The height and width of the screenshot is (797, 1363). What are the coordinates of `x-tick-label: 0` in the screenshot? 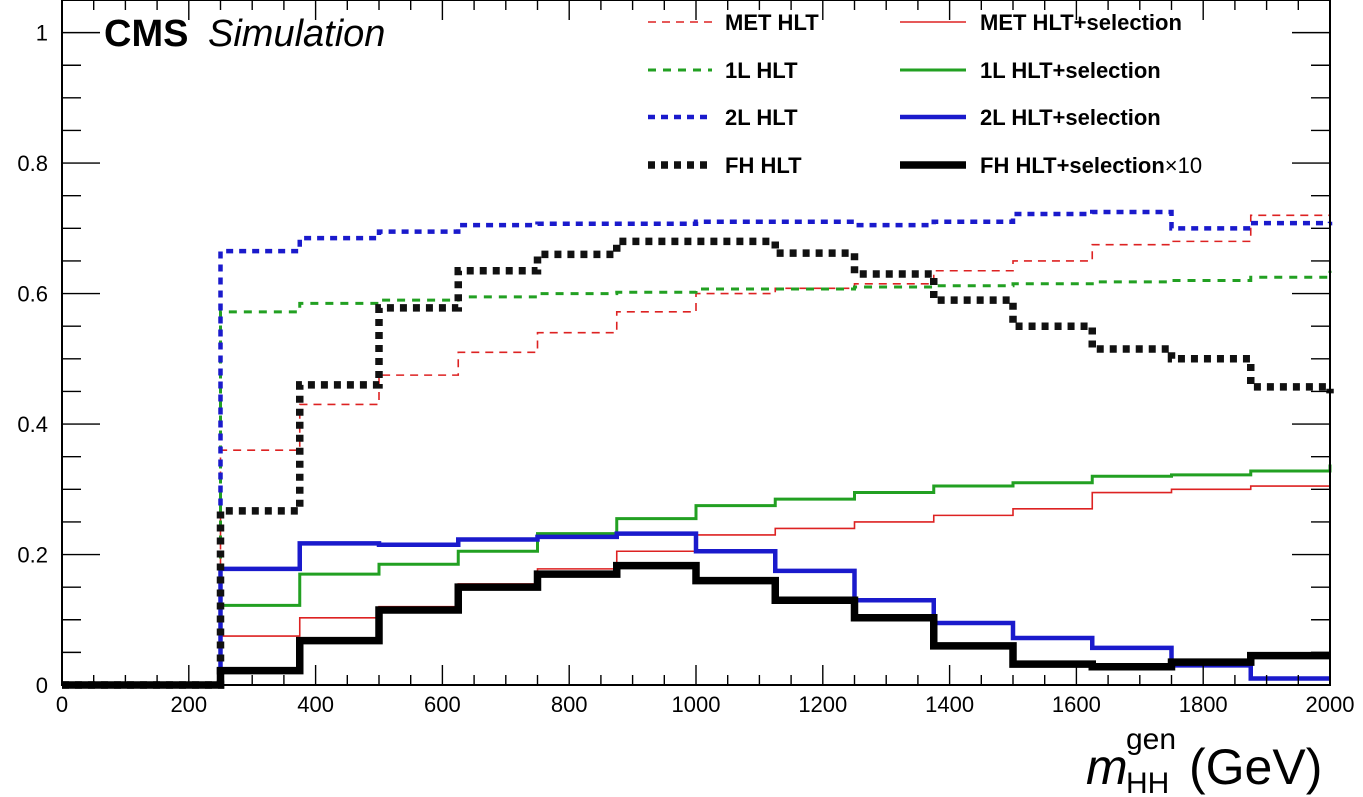 It's located at (62, 704).